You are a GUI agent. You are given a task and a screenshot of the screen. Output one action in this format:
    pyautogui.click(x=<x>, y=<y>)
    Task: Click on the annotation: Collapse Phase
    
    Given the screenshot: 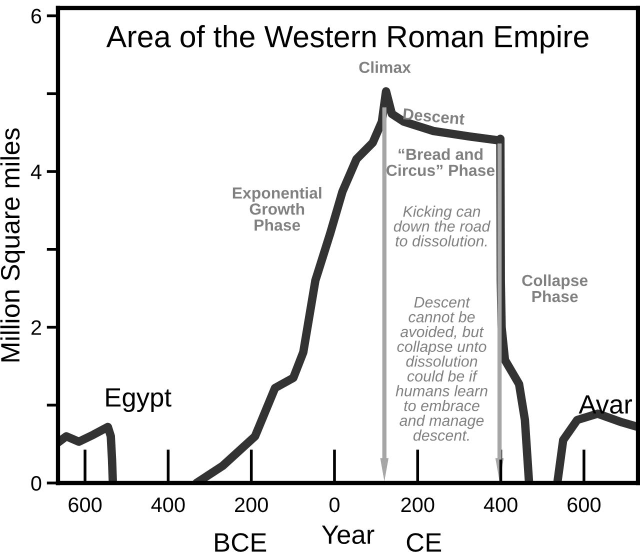 What is the action you would take?
    pyautogui.click(x=555, y=288)
    